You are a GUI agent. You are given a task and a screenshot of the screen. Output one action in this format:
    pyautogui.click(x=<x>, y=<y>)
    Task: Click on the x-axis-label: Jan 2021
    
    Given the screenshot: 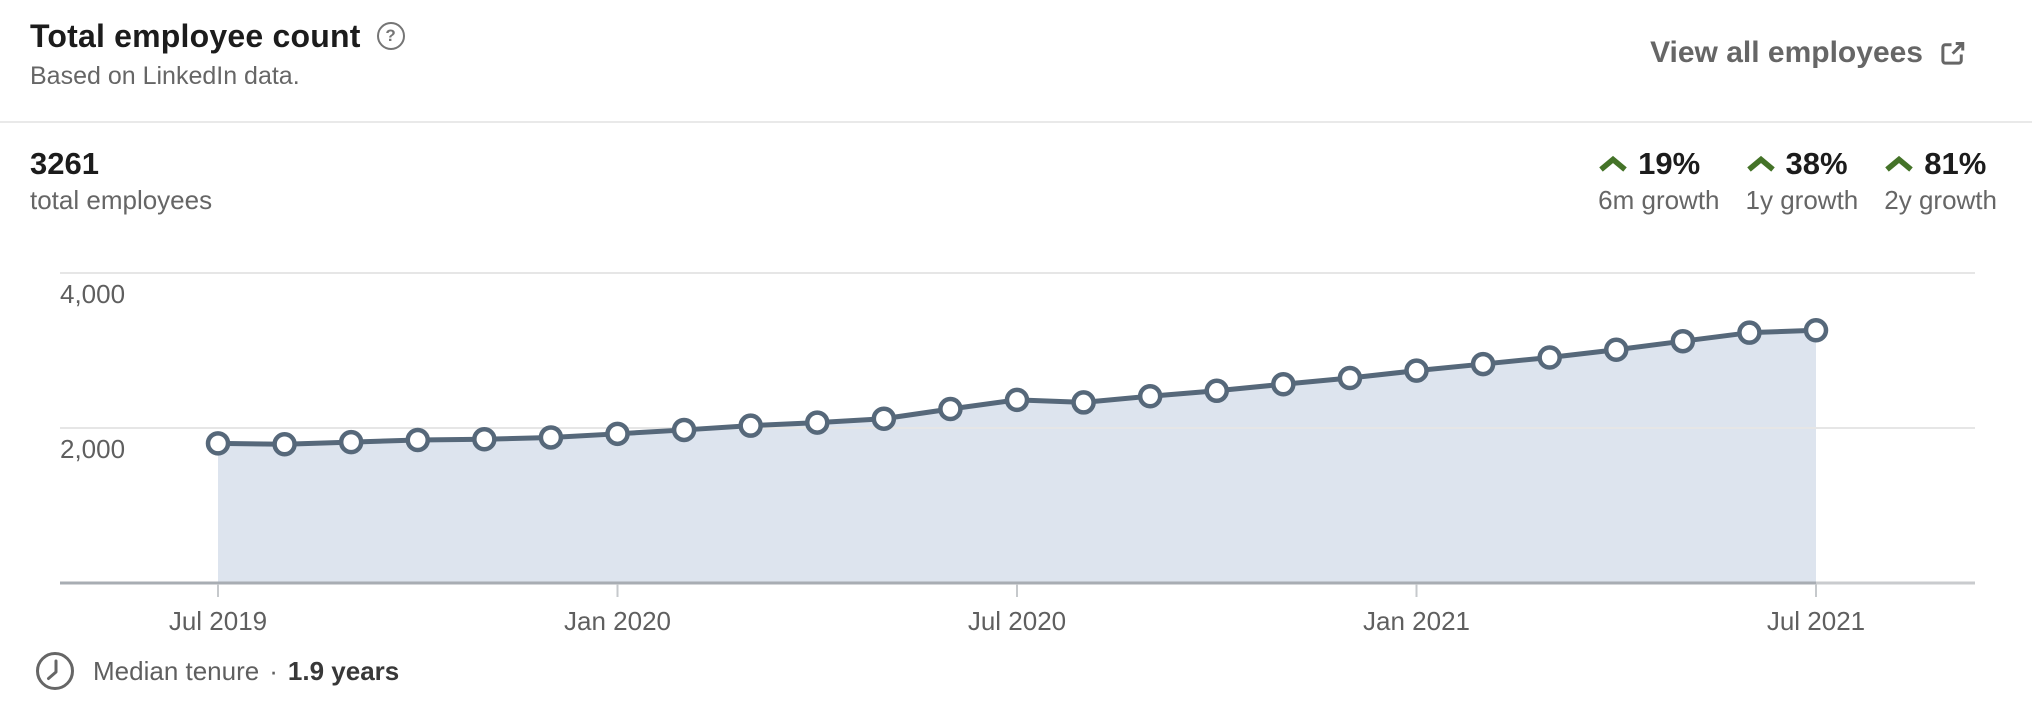 What is the action you would take?
    pyautogui.click(x=1416, y=621)
    